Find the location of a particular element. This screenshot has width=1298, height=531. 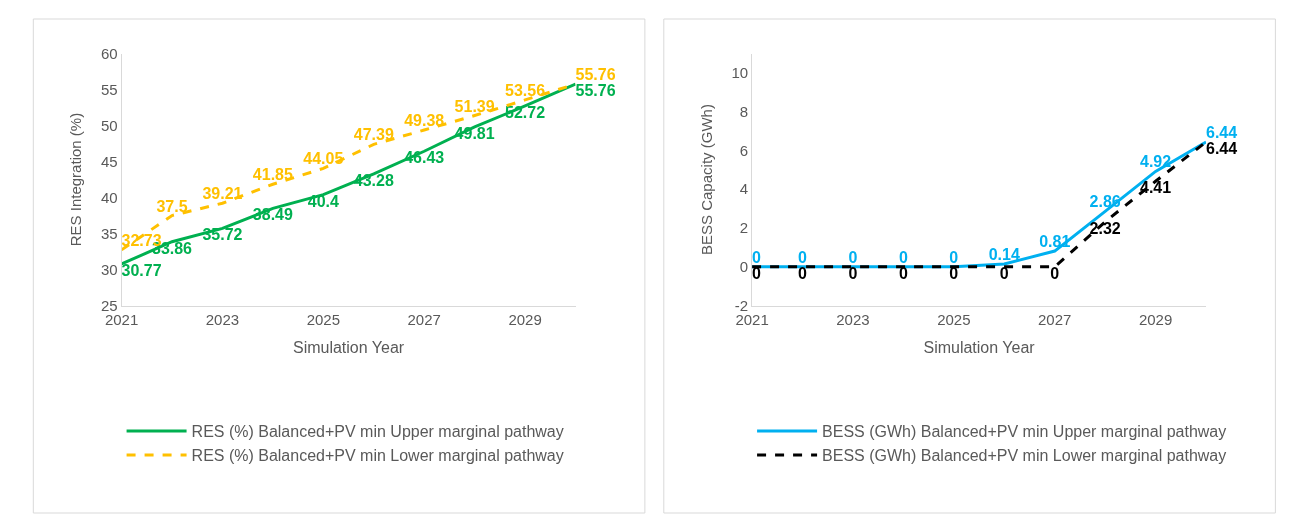

data-label: 4.41 is located at coordinates (1156, 188).